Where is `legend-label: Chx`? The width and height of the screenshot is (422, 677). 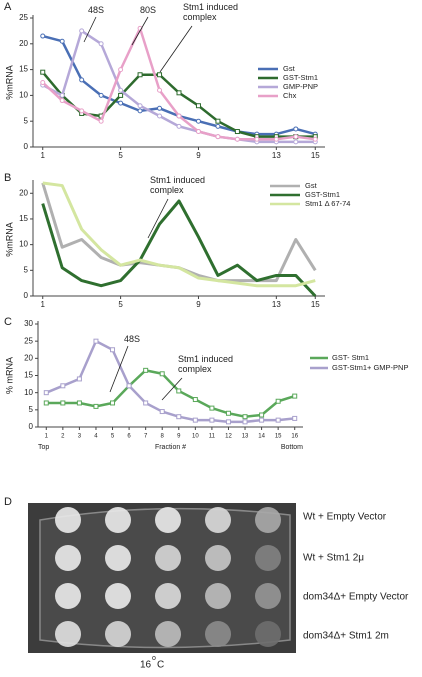
legend-label: Chx is located at coordinates (290, 95).